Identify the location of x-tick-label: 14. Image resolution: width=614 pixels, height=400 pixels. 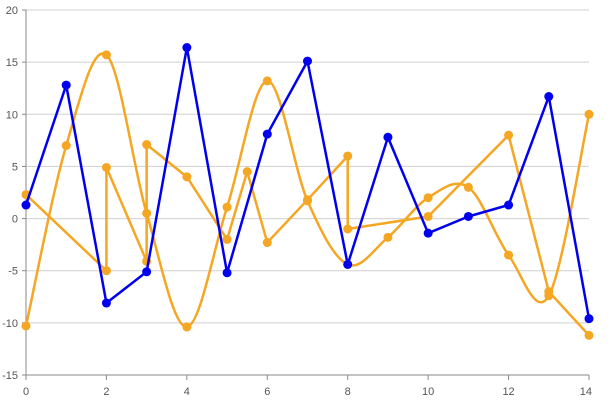
(586, 392).